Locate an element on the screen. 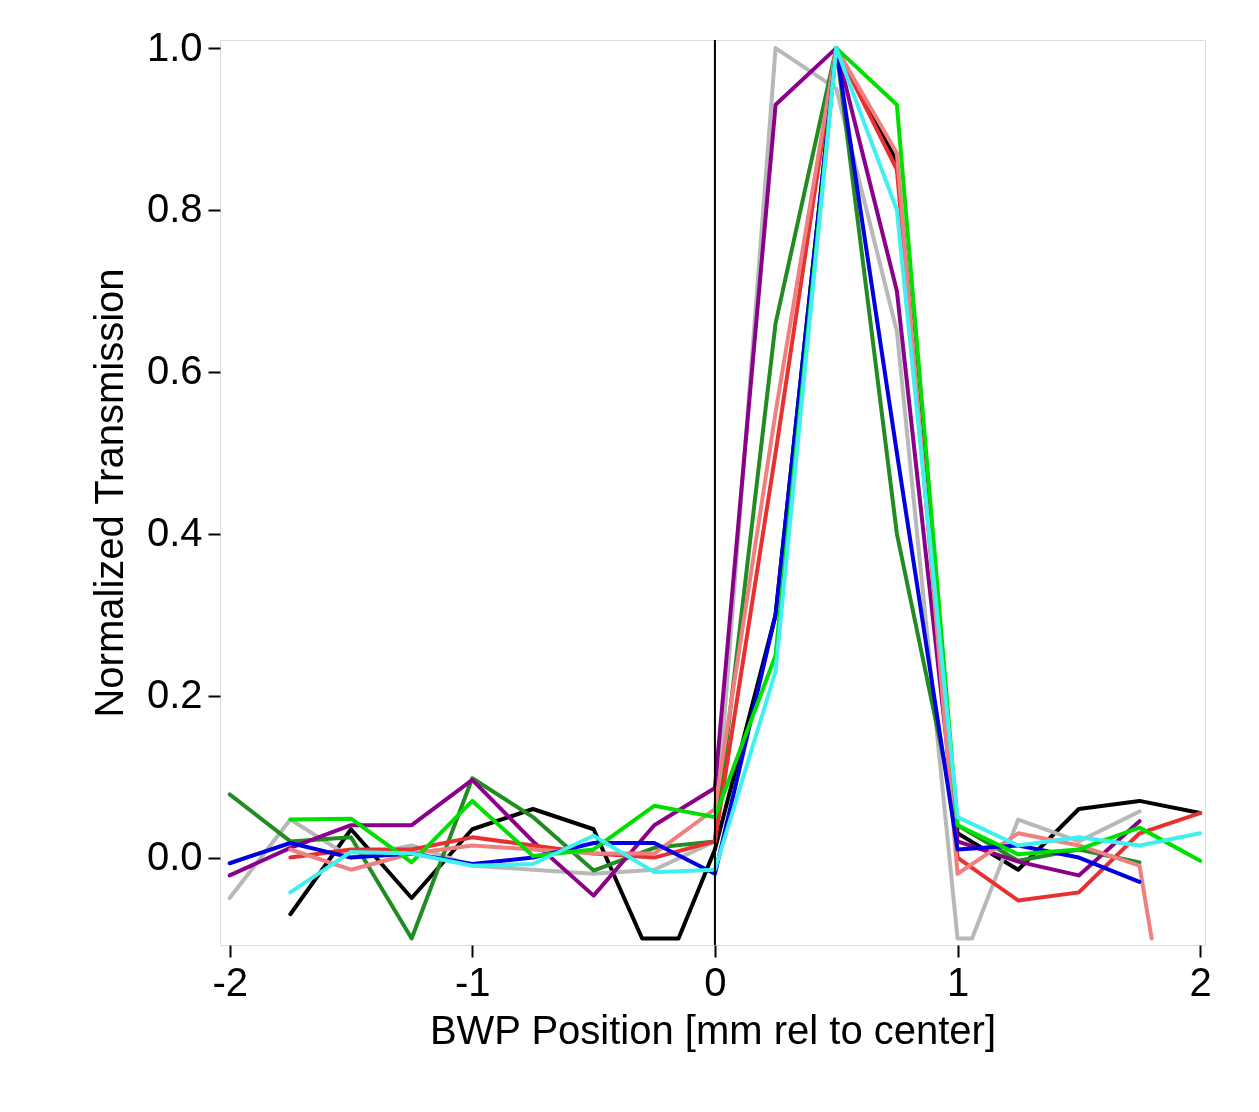  y-tick-label: 0.2 is located at coordinates (174, 694).